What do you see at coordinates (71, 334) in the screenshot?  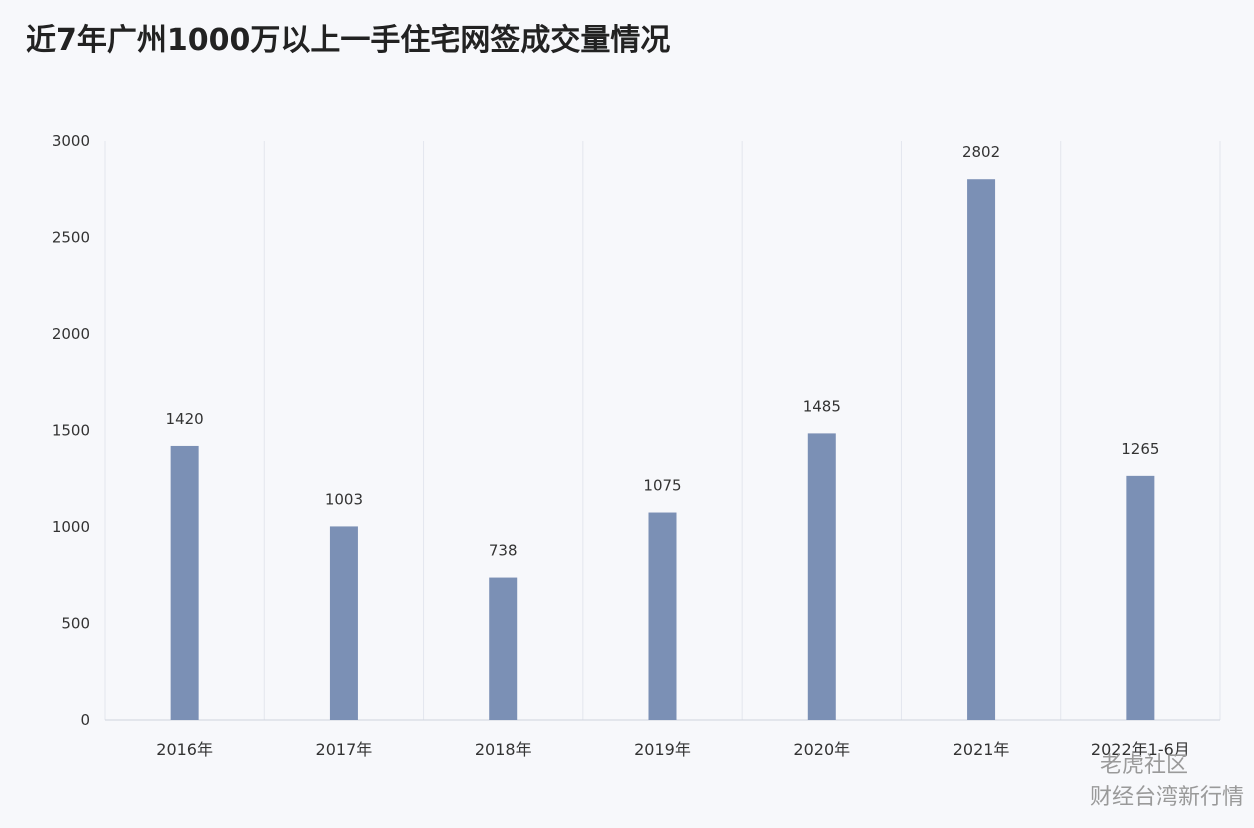 I see `y-tick-label: 2000` at bounding box center [71, 334].